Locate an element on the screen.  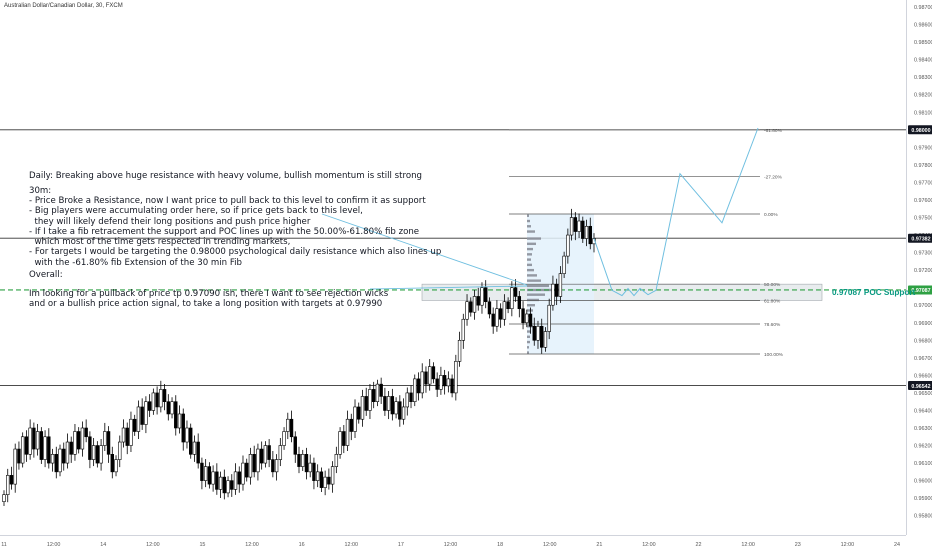
y-tick-label: 0.97300 is located at coordinates (923, 254).